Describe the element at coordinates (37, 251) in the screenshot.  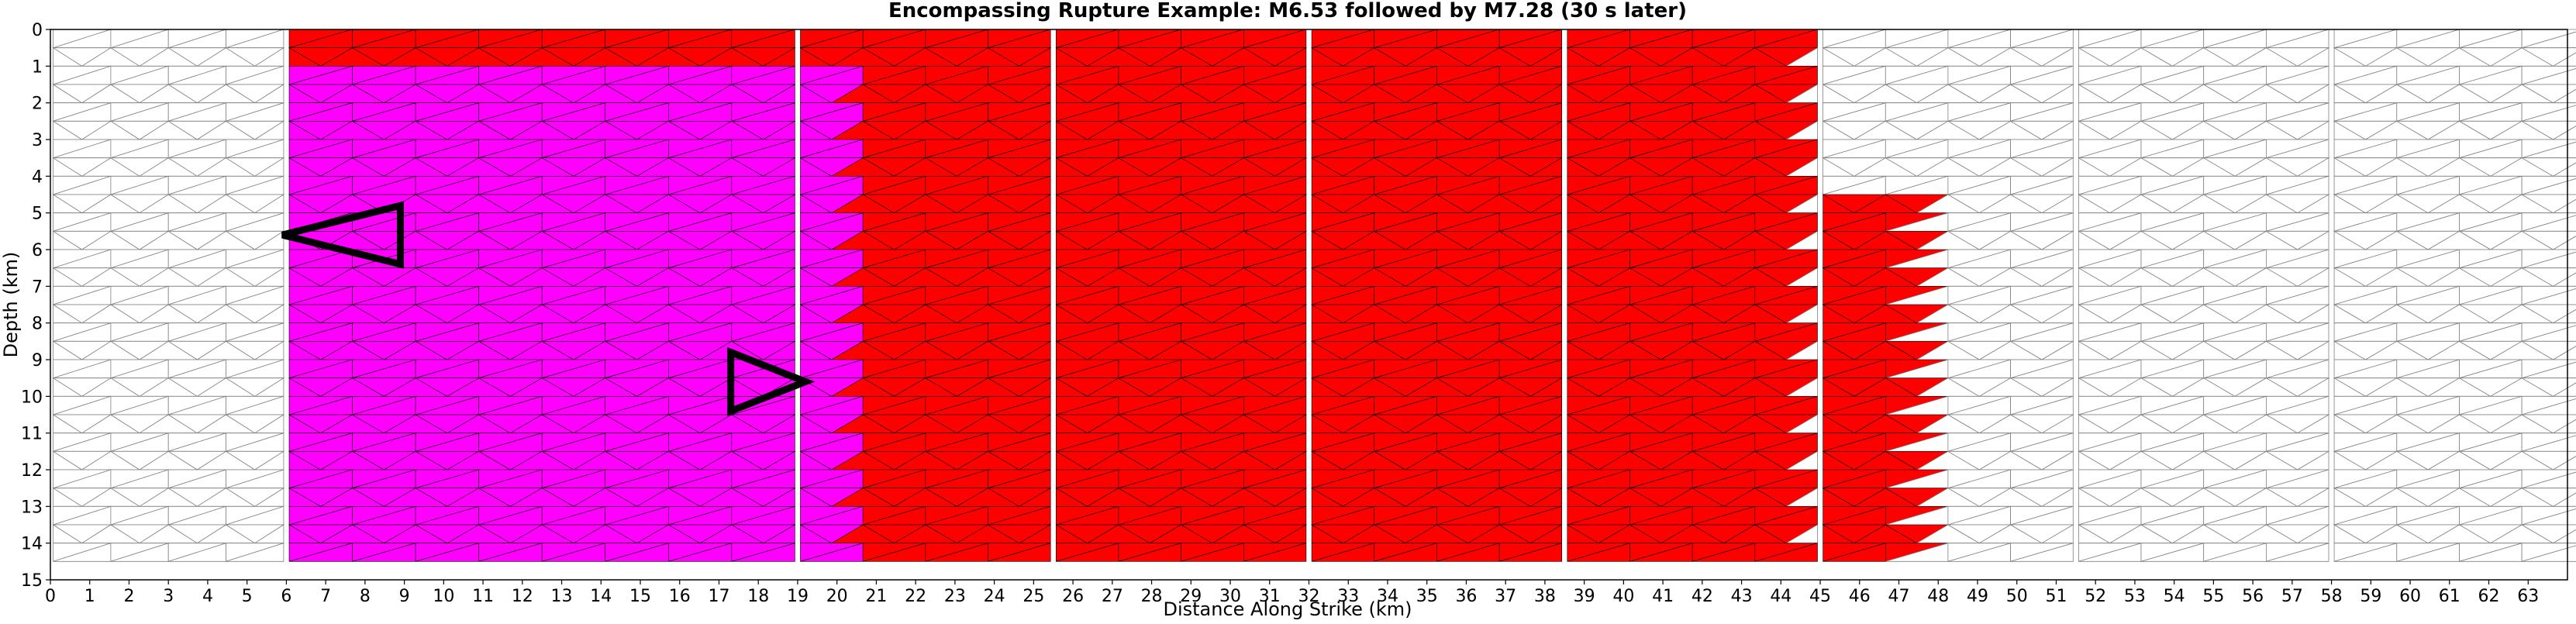
I see `y-tick-label: 6` at that location.